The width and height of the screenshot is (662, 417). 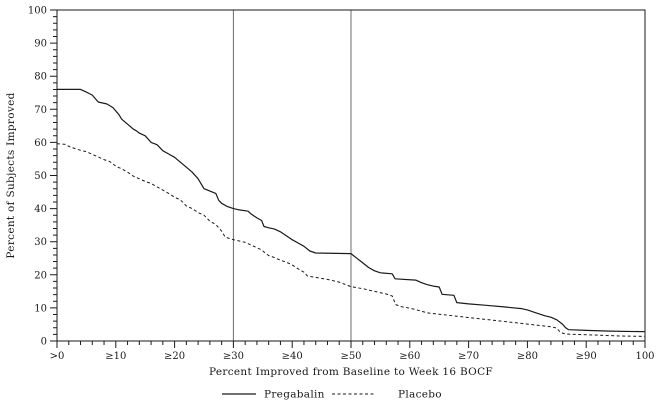 I want to click on y-tick-label-60: 60, so click(x=40, y=143).